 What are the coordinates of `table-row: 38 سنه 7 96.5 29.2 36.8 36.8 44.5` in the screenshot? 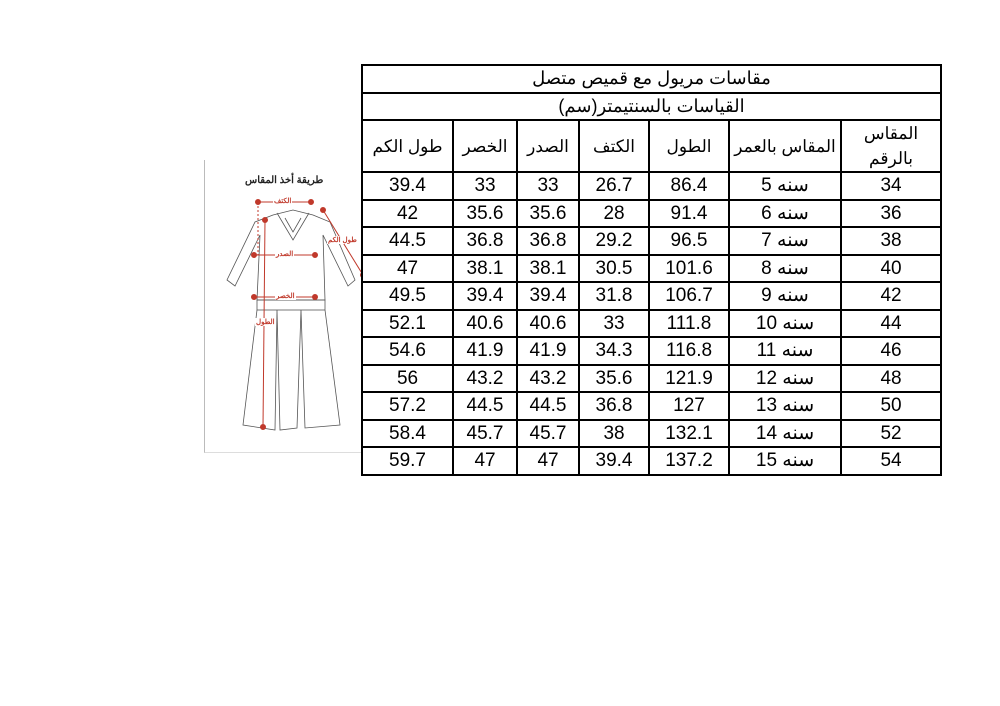 It's located at (651, 241).